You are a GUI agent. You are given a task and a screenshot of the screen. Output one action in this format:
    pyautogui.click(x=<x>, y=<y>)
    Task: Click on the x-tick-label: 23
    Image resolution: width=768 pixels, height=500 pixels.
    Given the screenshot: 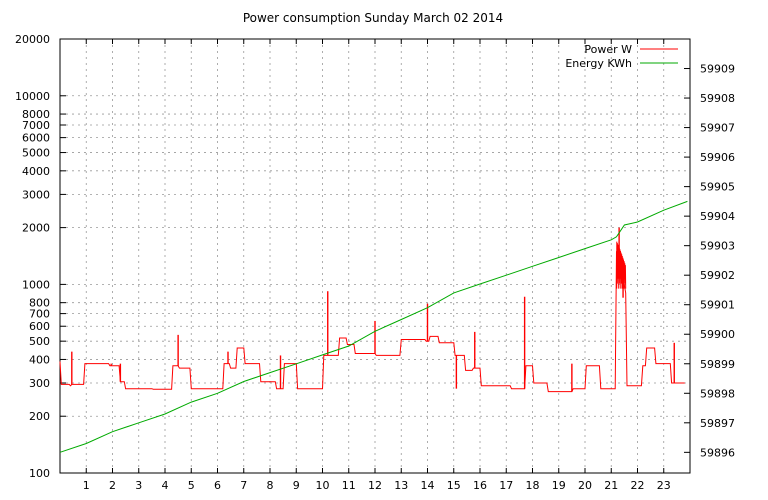 What is the action you would take?
    pyautogui.click(x=664, y=485)
    